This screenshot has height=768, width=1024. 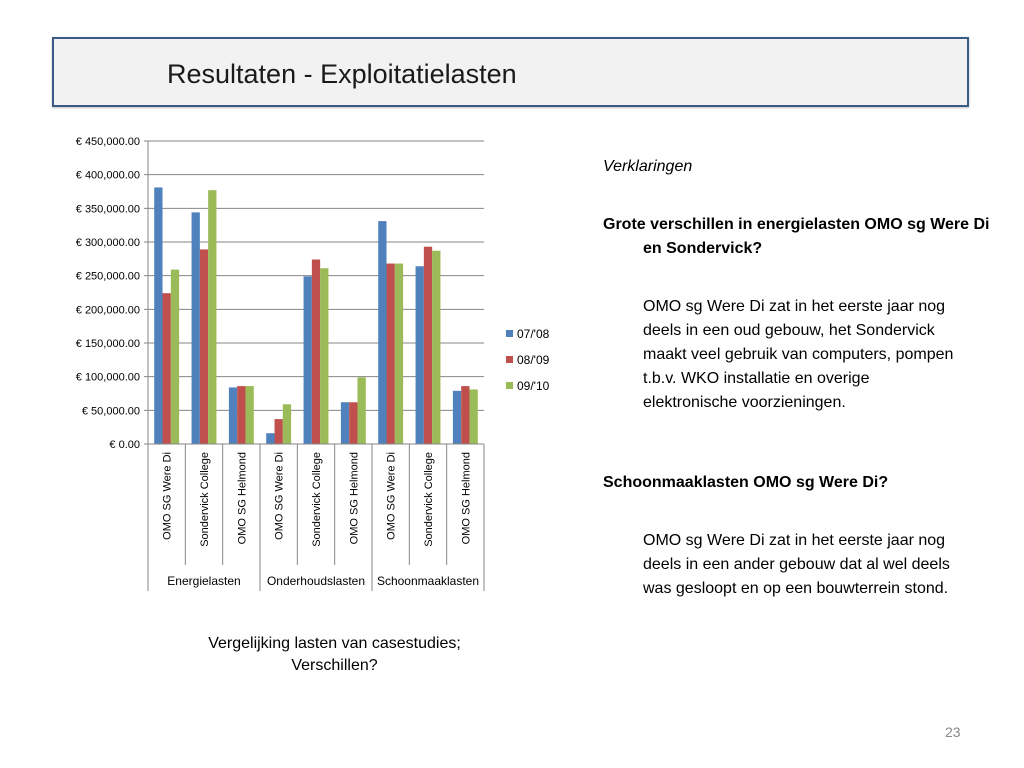 I want to click on question-cleaning: Schoonmaaklasten OMO sg Were Di?, so click(x=746, y=482).